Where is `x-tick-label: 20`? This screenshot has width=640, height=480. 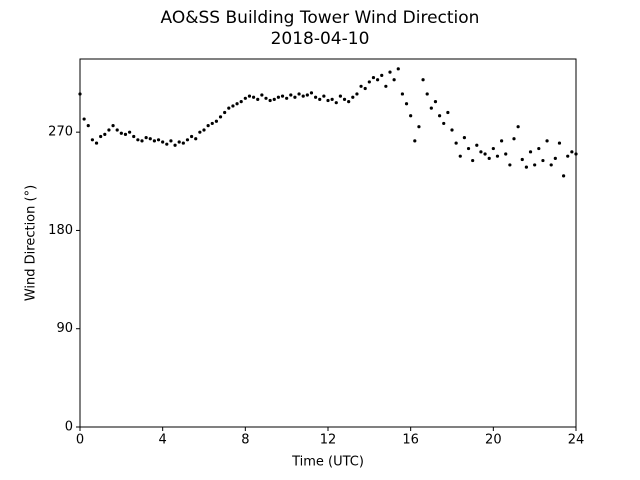
x-tick-label: 20 is located at coordinates (493, 440).